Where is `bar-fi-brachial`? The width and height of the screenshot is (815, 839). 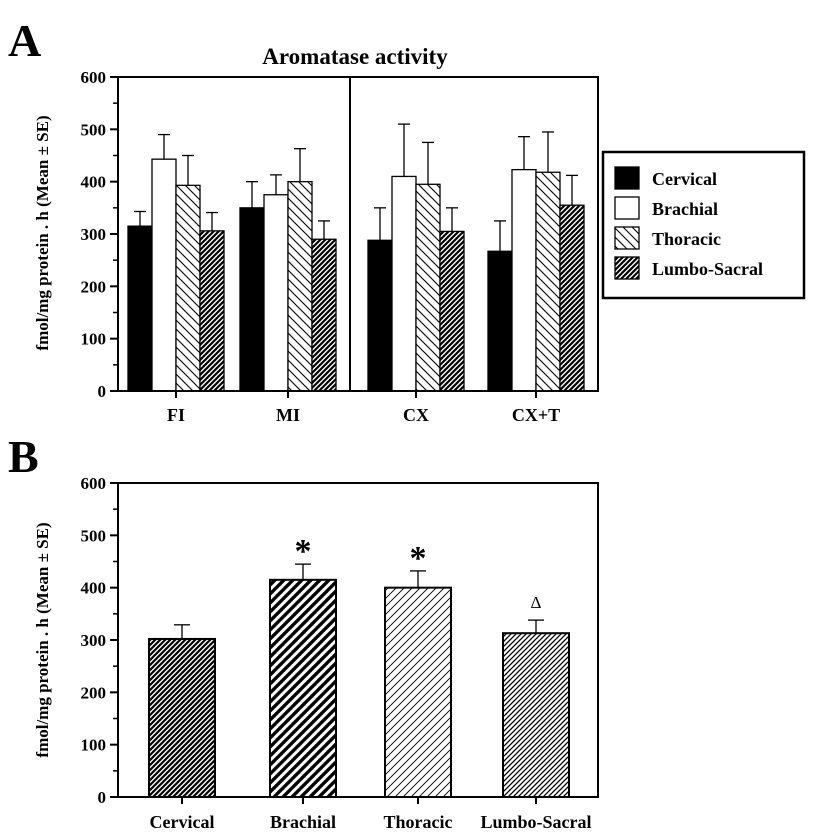
bar-fi-brachial is located at coordinates (164, 275).